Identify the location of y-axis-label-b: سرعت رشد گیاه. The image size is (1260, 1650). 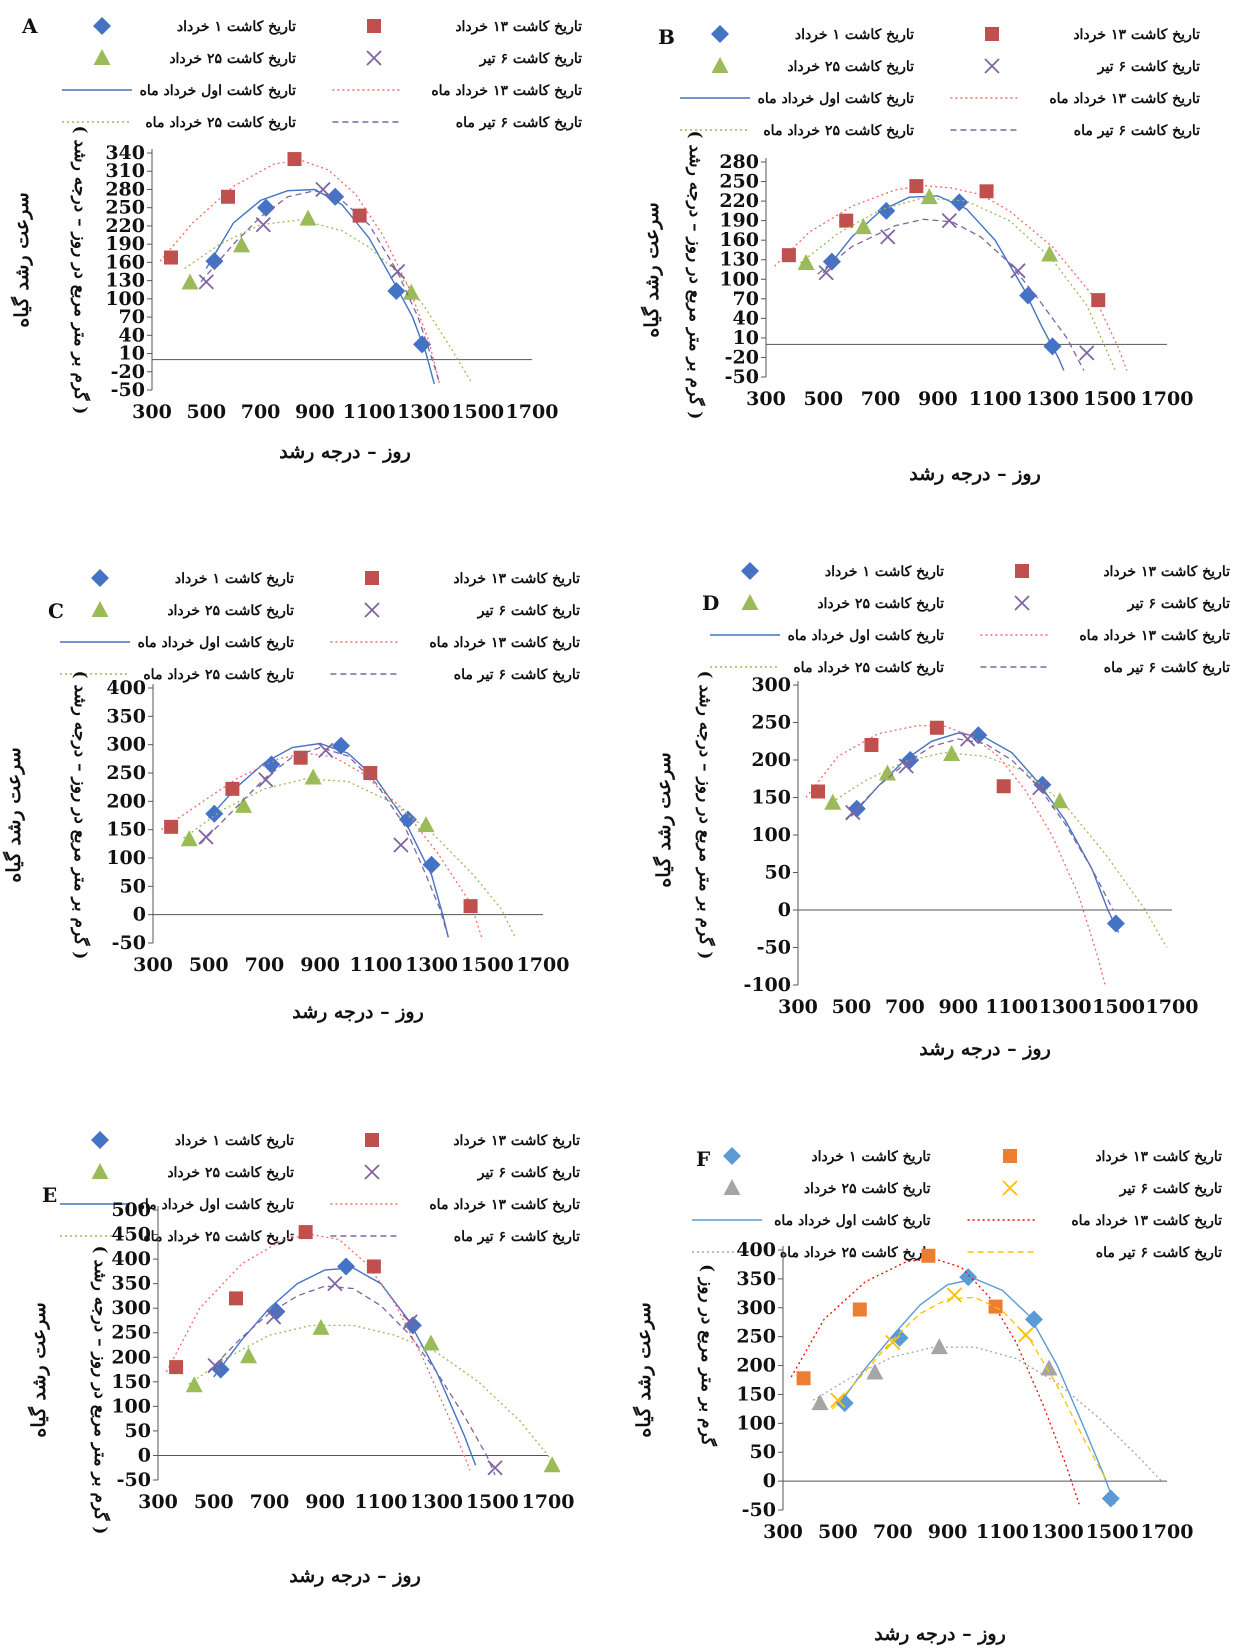
(651, 269).